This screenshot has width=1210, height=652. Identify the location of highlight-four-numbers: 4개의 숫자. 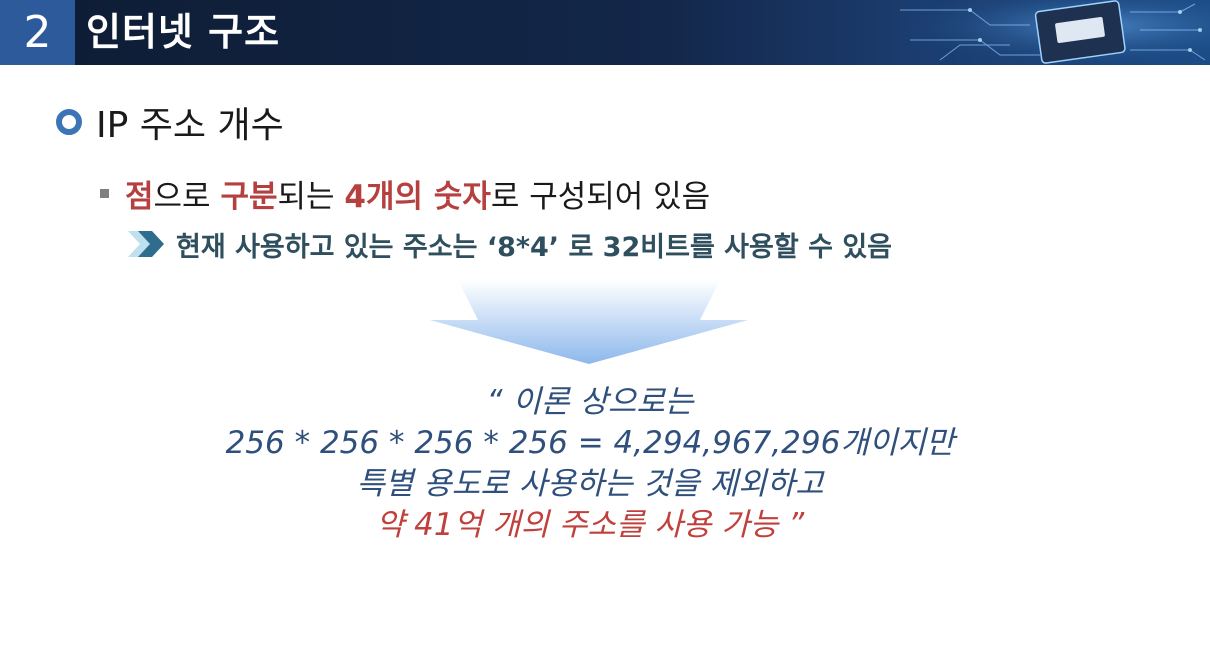
(417, 196).